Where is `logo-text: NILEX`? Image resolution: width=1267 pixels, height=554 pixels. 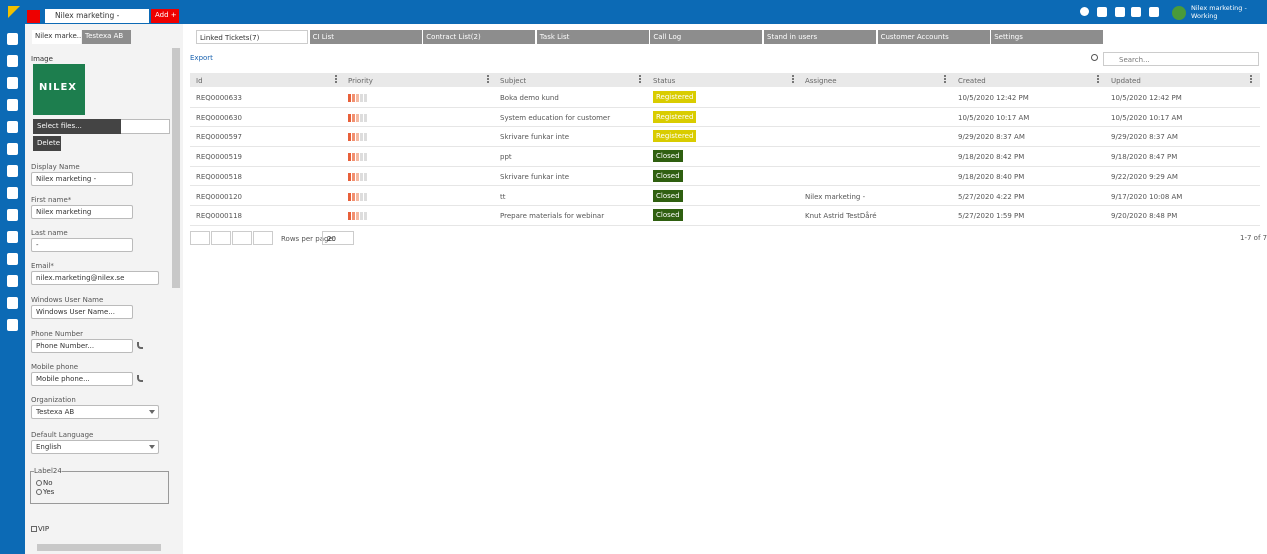
logo-text: NILEX is located at coordinates (58, 87).